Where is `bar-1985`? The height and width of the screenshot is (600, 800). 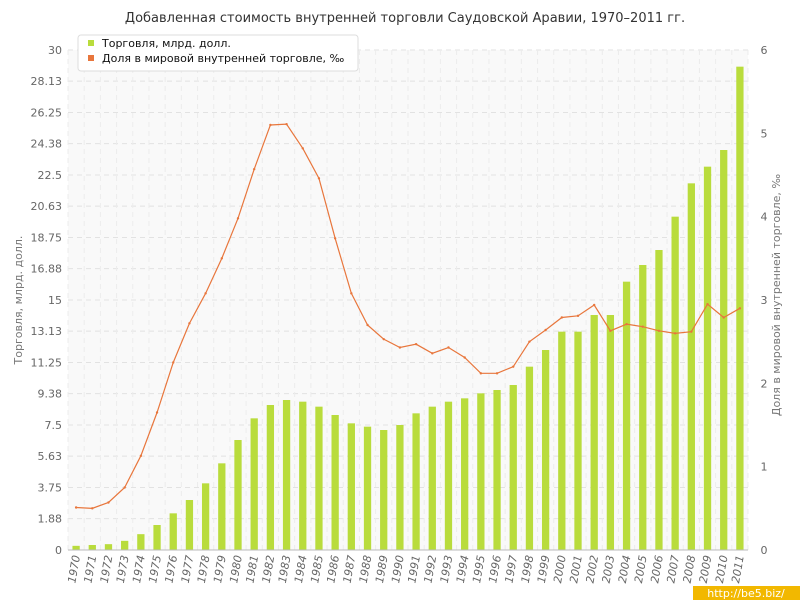 bar-1985 is located at coordinates (319, 478).